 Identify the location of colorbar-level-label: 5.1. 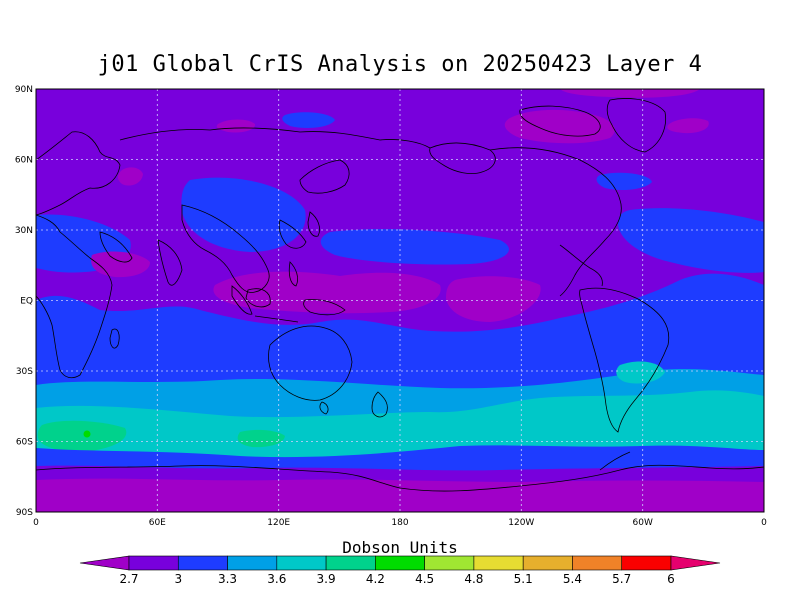
(523, 579).